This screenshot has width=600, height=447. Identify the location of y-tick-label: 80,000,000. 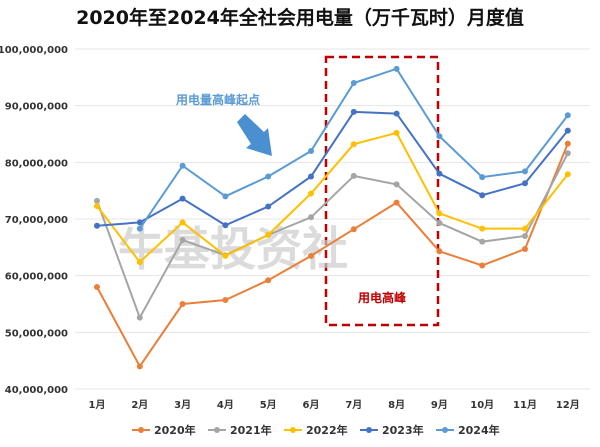
(36, 163).